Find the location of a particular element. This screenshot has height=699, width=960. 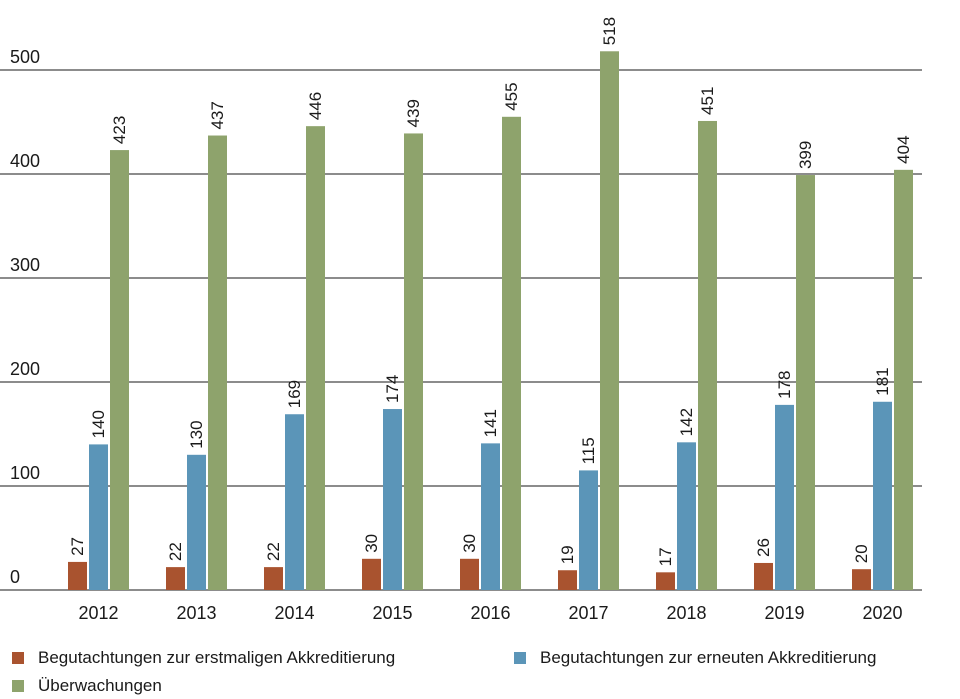

x-tick-label-2013: 2013 is located at coordinates (196, 613).